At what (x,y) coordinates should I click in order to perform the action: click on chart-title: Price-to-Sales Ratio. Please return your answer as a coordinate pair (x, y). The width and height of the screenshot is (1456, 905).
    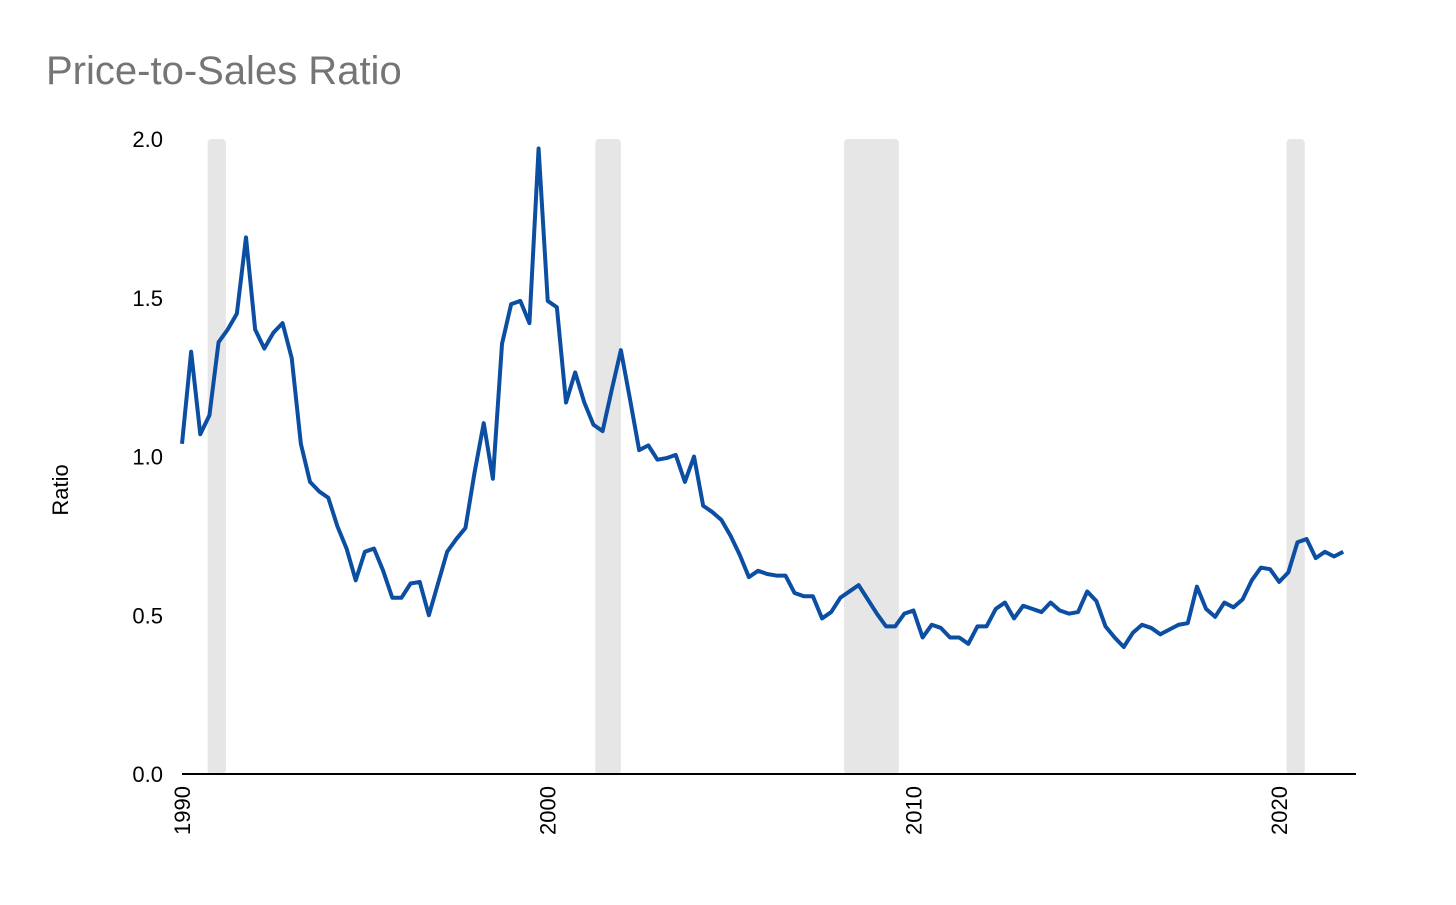
    Looking at the image, I should click on (224, 71).